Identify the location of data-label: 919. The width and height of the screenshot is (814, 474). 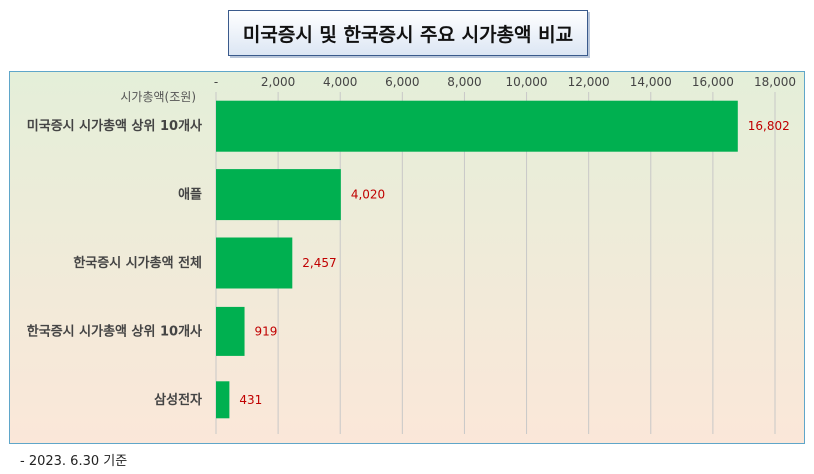
(266, 331).